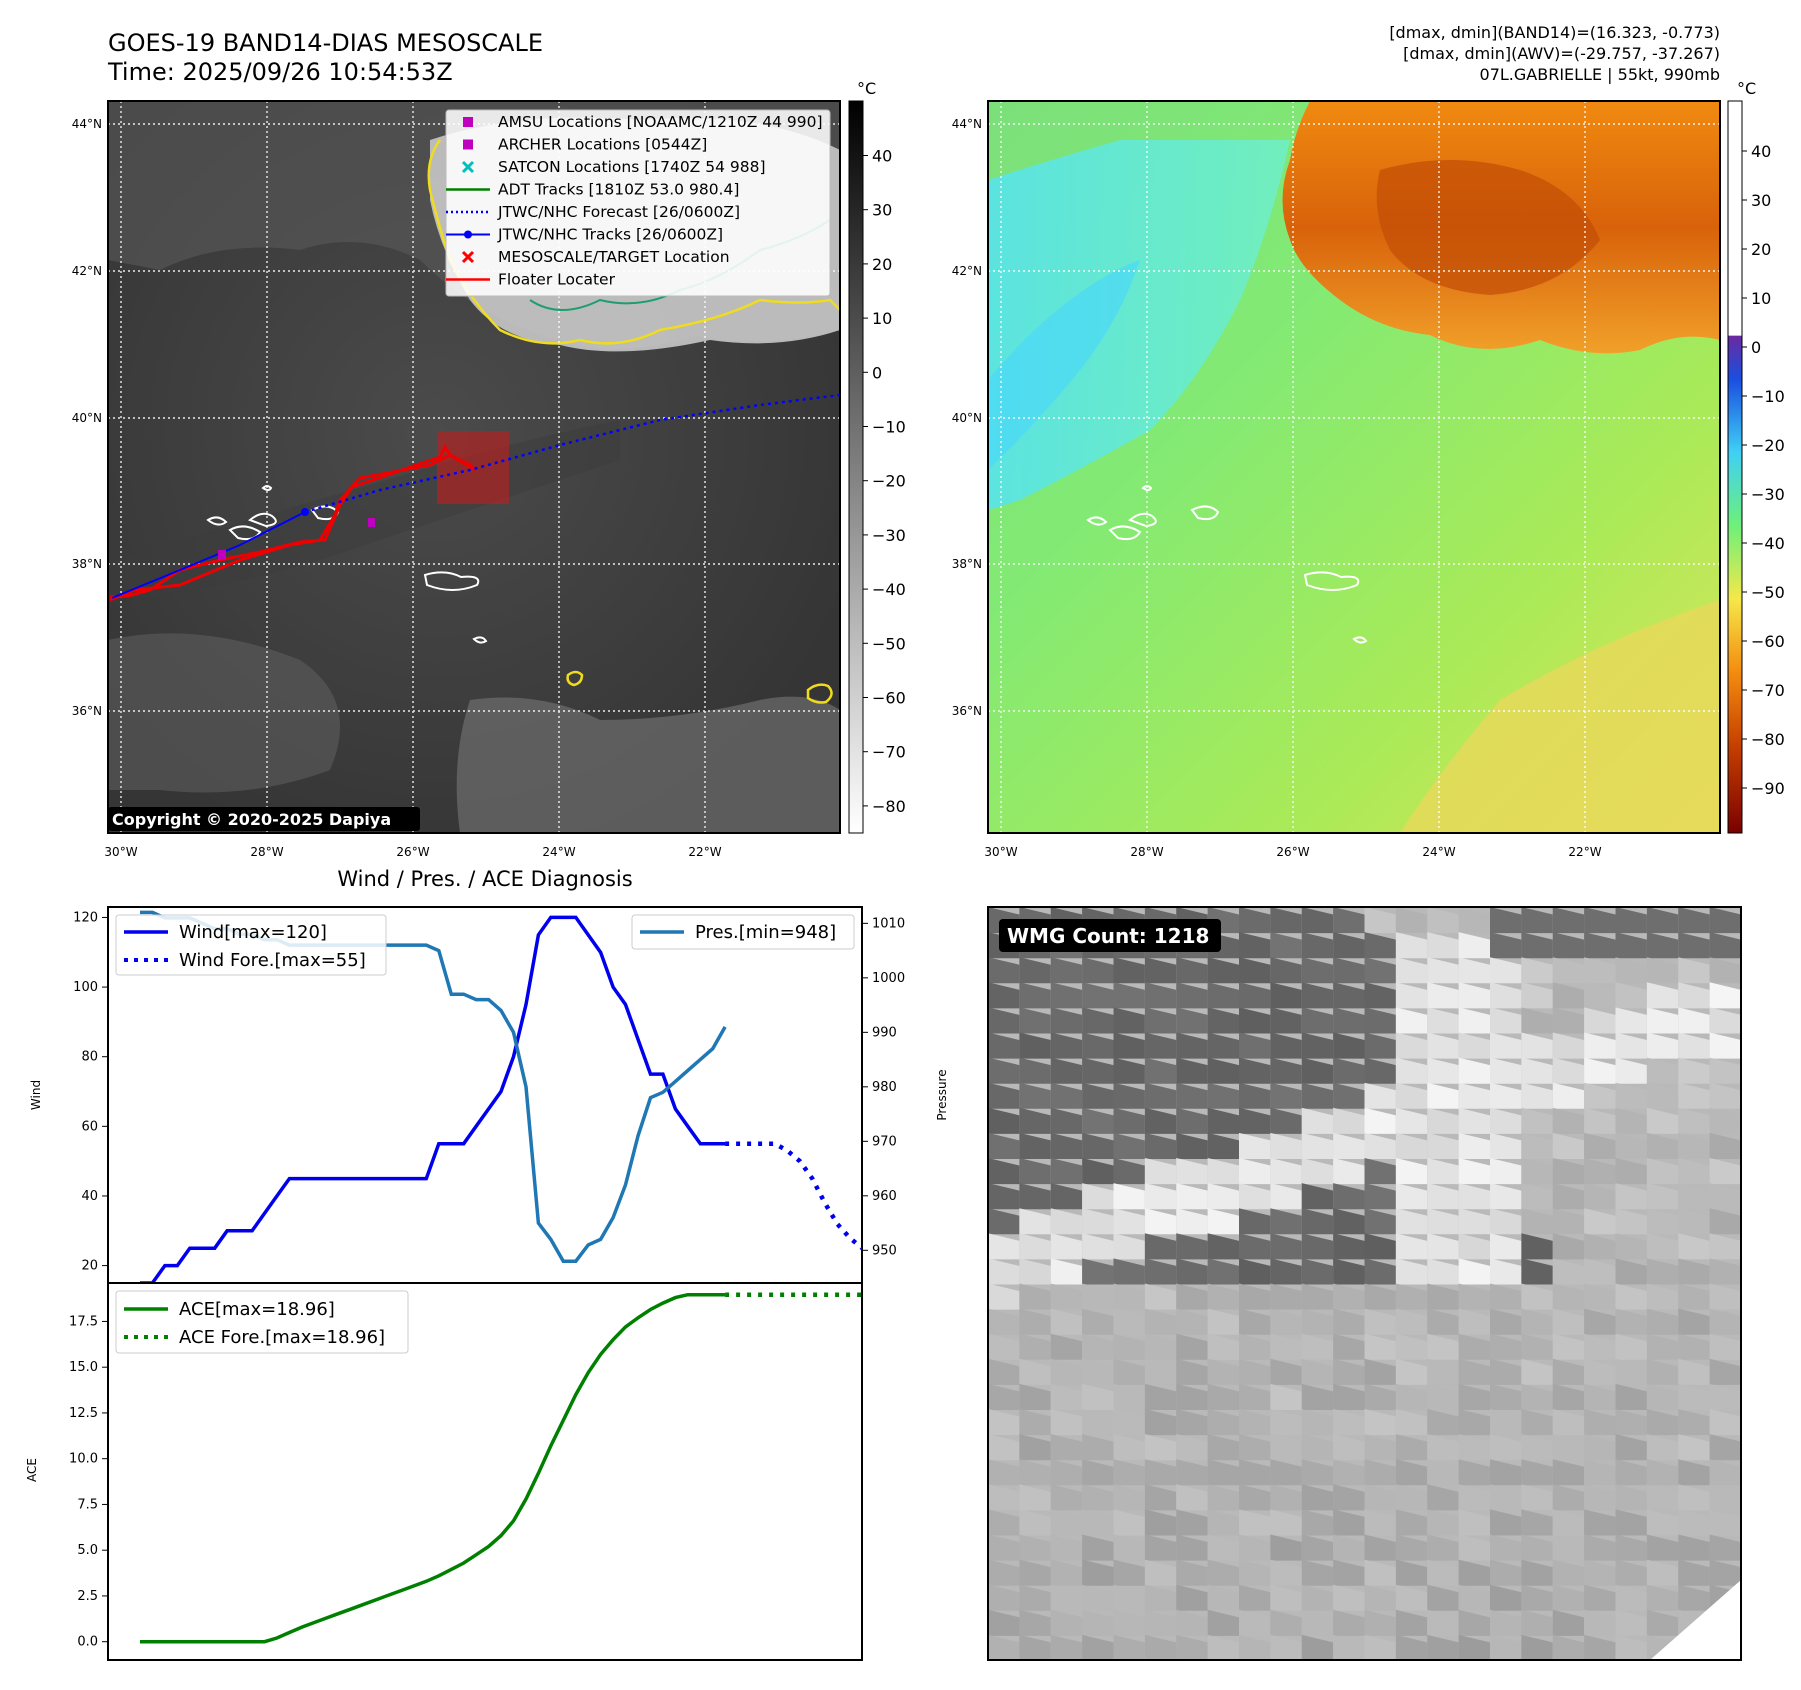 The image size is (1801, 1690). Describe the element at coordinates (1761, 249) in the screenshot. I see `colorbar-tick-label: 20` at that location.